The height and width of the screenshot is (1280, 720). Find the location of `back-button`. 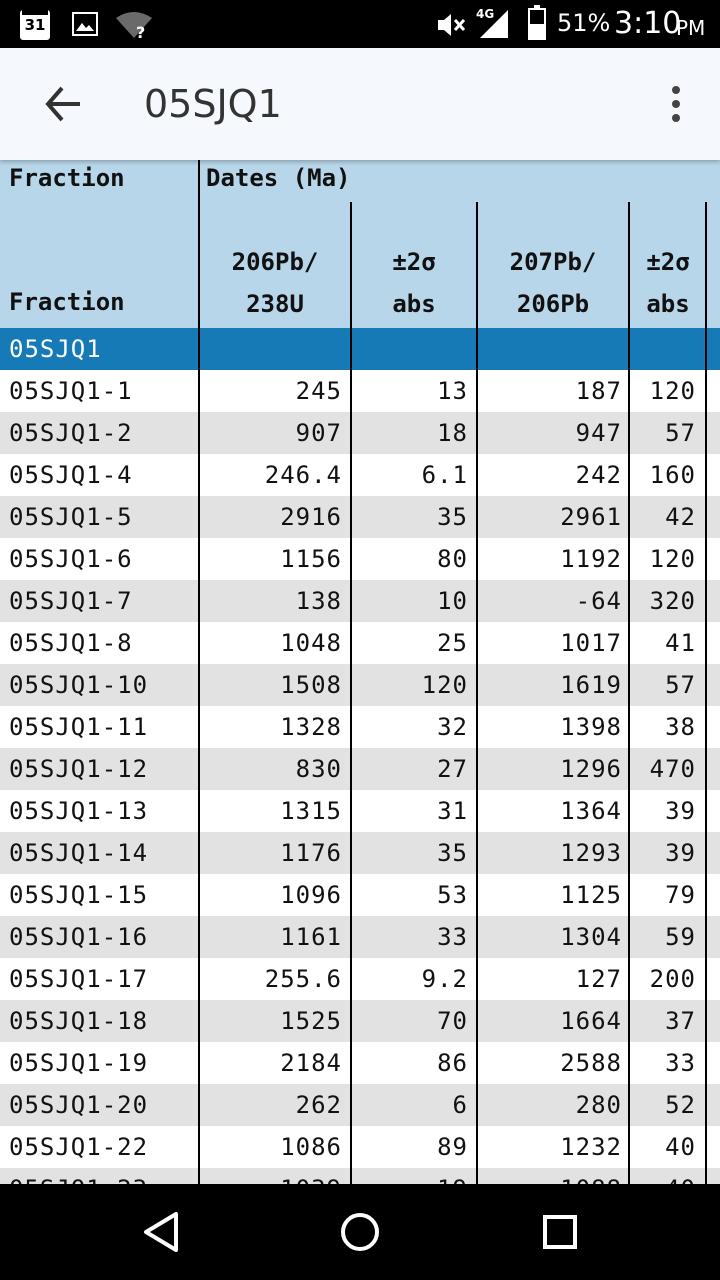

back-button is located at coordinates (64, 104).